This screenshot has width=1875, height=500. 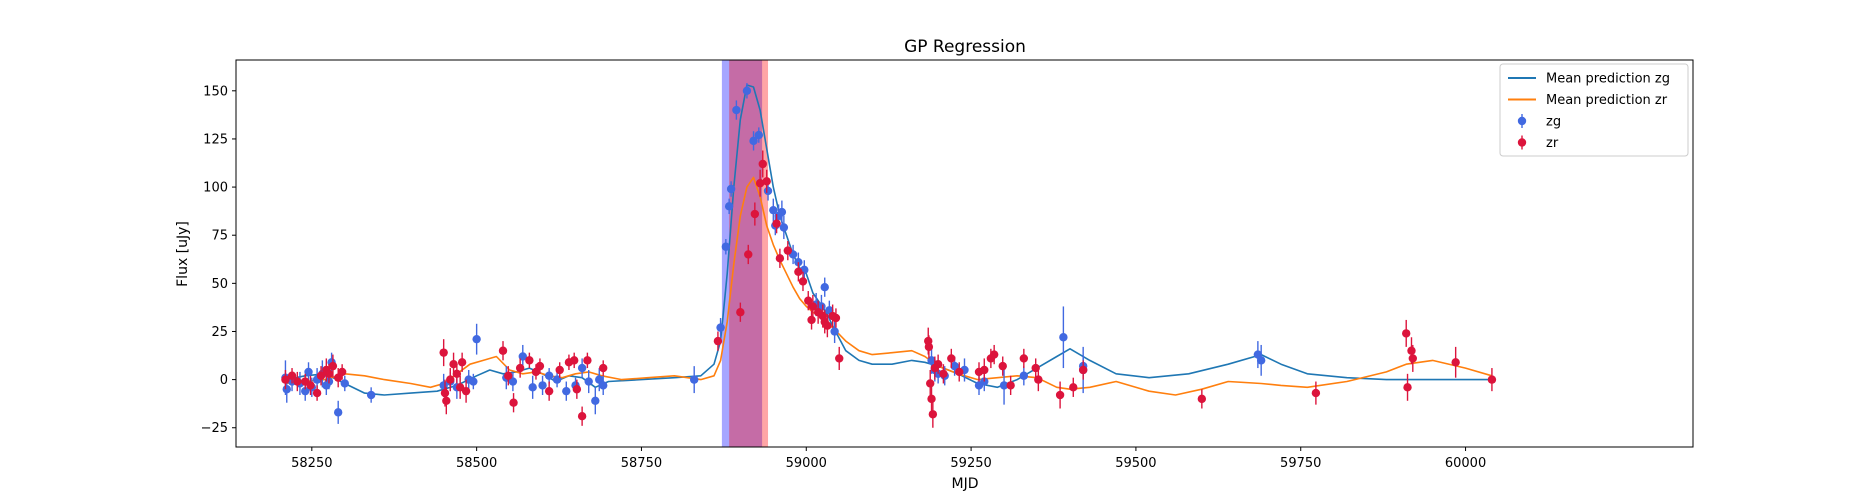 I want to click on y-tick-label: 100, so click(x=215, y=188).